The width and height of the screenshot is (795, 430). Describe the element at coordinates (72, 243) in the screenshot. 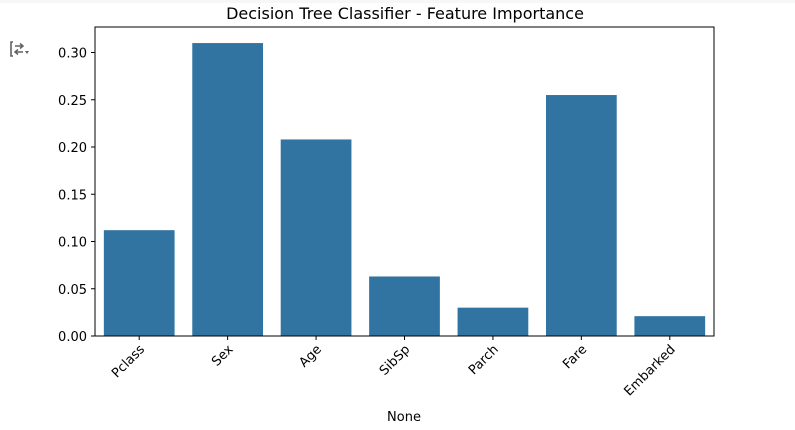

I see `y-tick-label: 0.10` at that location.